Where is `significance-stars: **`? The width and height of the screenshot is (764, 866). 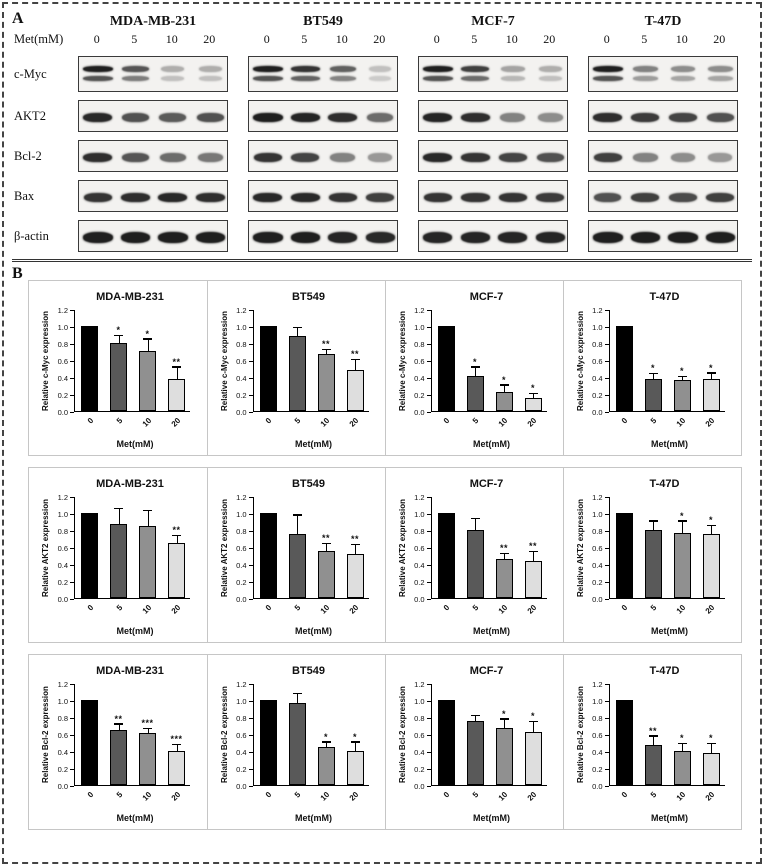
significance-stars: ** is located at coordinates (354, 354).